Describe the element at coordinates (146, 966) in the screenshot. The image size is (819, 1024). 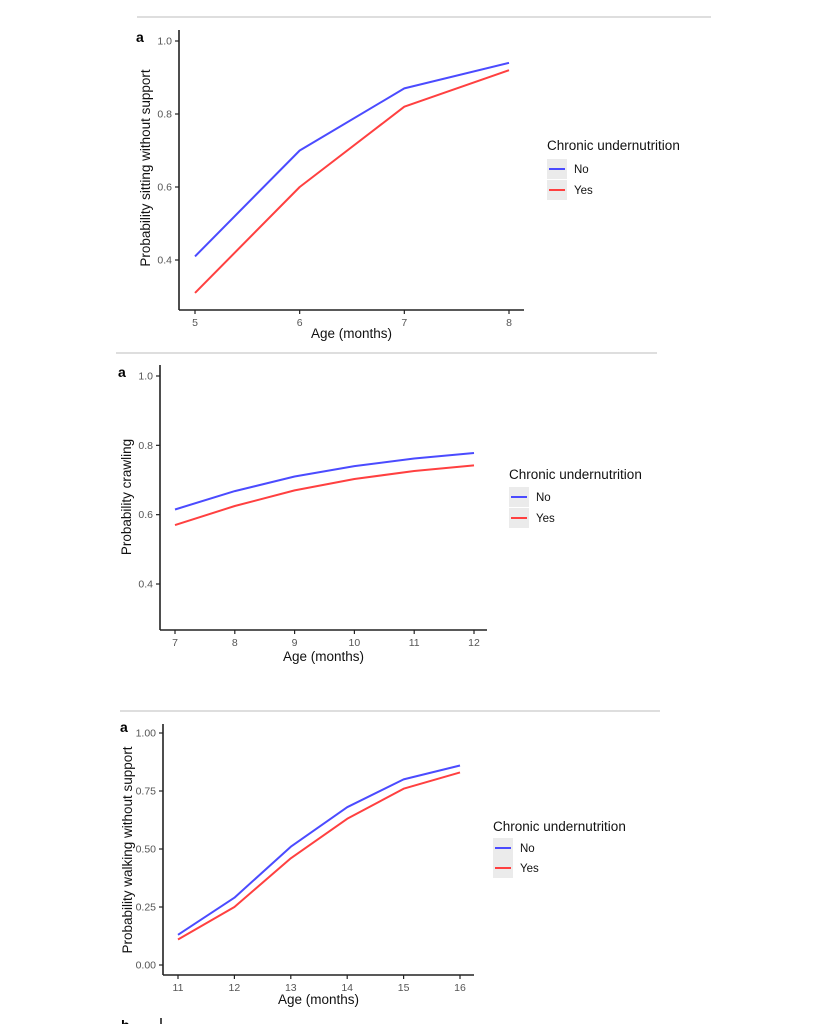
I see `y-tick-label: 0.00` at that location.